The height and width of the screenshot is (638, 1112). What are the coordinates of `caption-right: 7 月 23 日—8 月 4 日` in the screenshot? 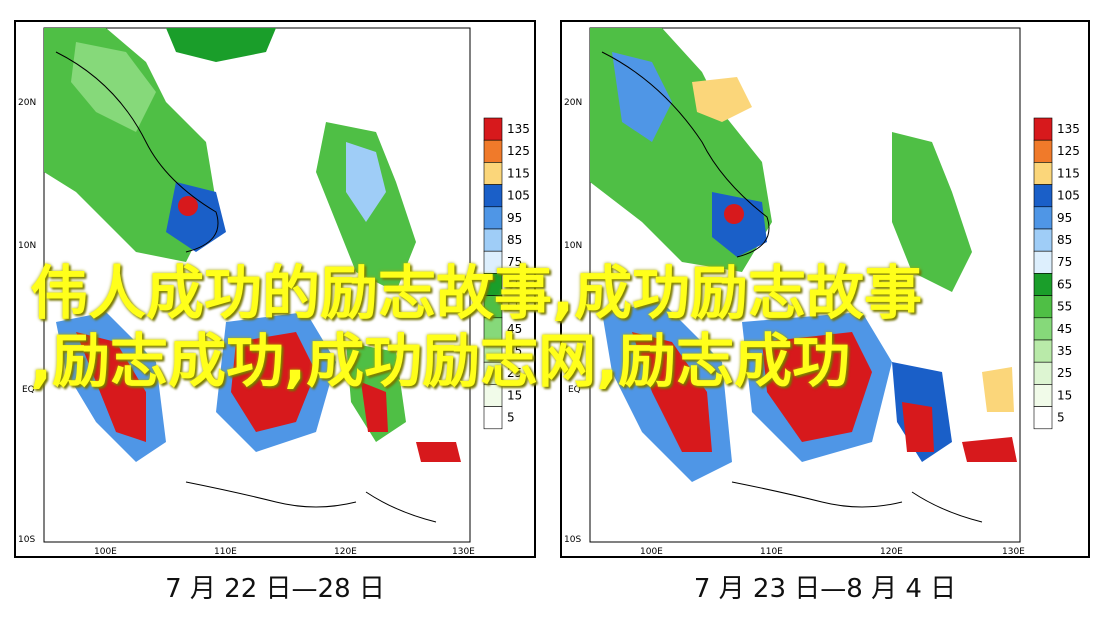 It's located at (825, 589).